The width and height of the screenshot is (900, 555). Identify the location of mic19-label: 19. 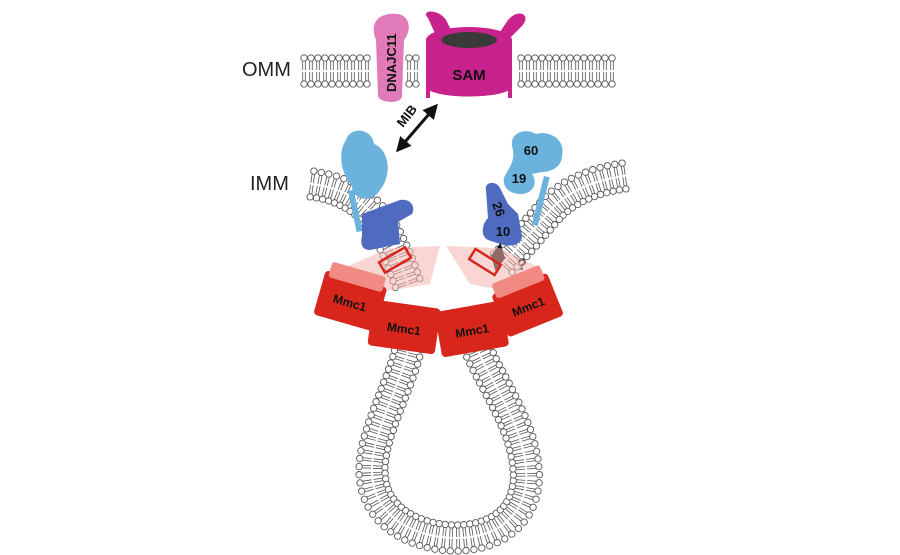
(519, 178).